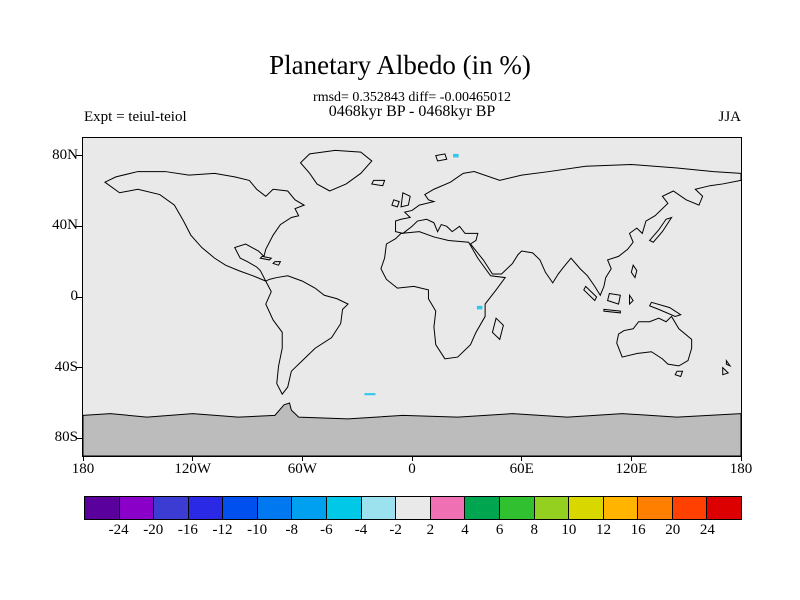  What do you see at coordinates (729, 117) in the screenshot?
I see `season-label: JJA` at bounding box center [729, 117].